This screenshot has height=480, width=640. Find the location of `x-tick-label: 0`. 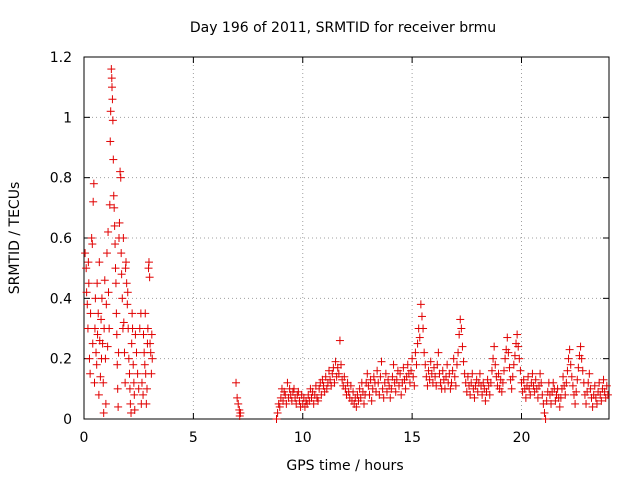

x-tick-label: 0 is located at coordinates (84, 438).